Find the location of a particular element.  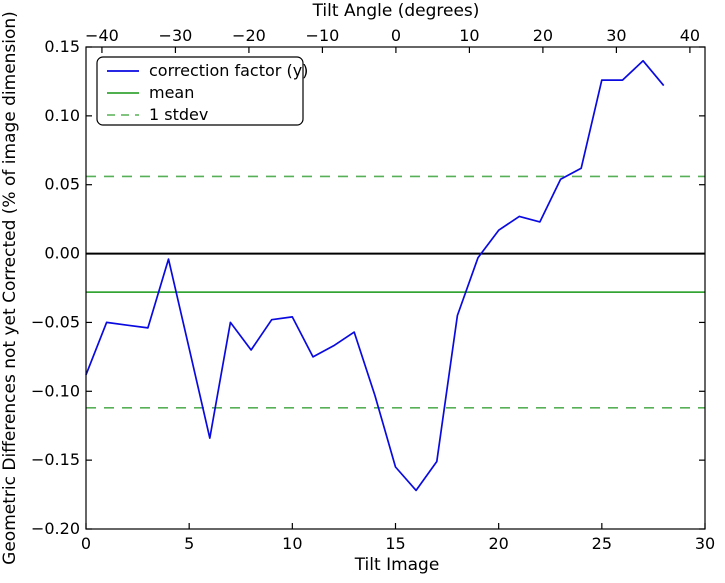

x-tick-label: 5 is located at coordinates (189, 543).